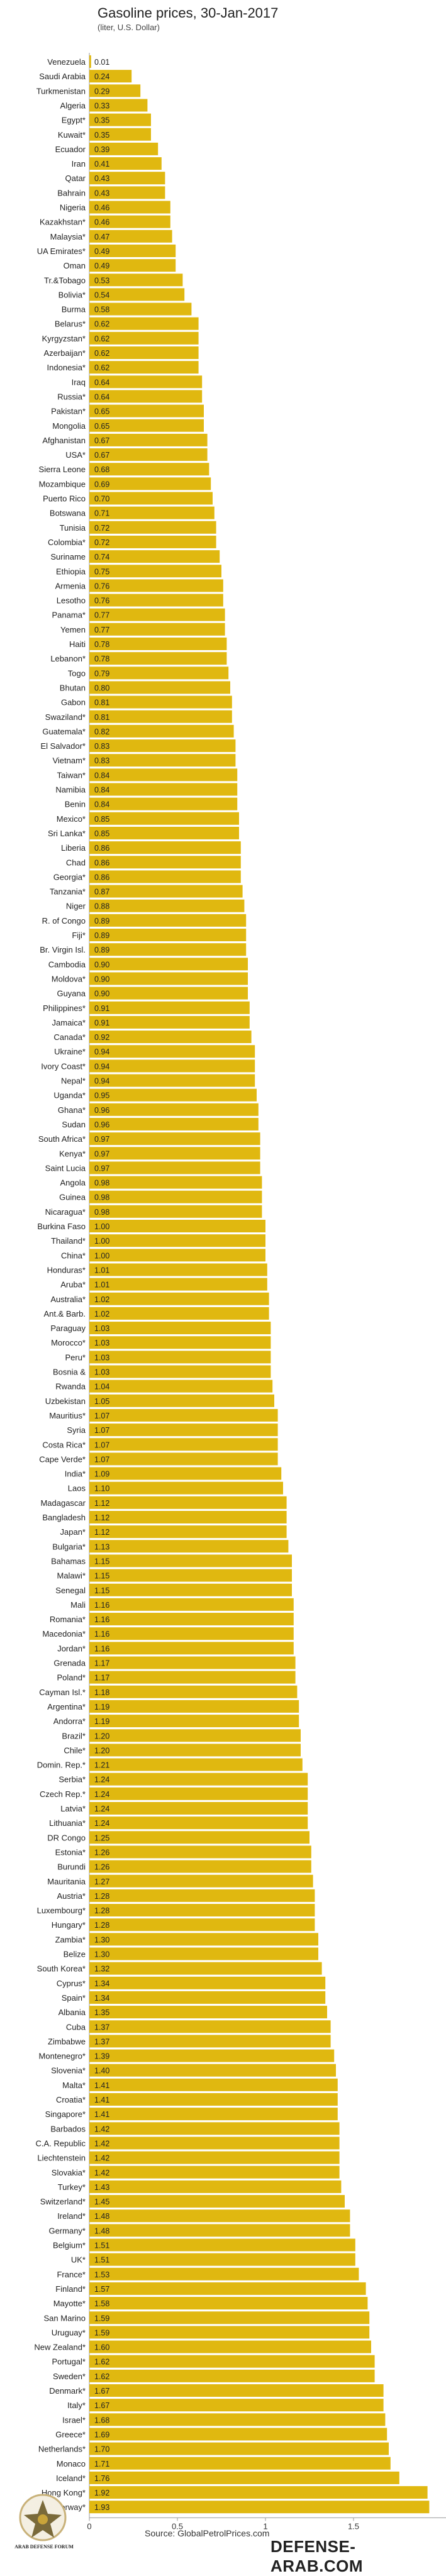 The image size is (446, 2576). Describe the element at coordinates (76, 2027) in the screenshot. I see `category-label: Cuba` at that location.